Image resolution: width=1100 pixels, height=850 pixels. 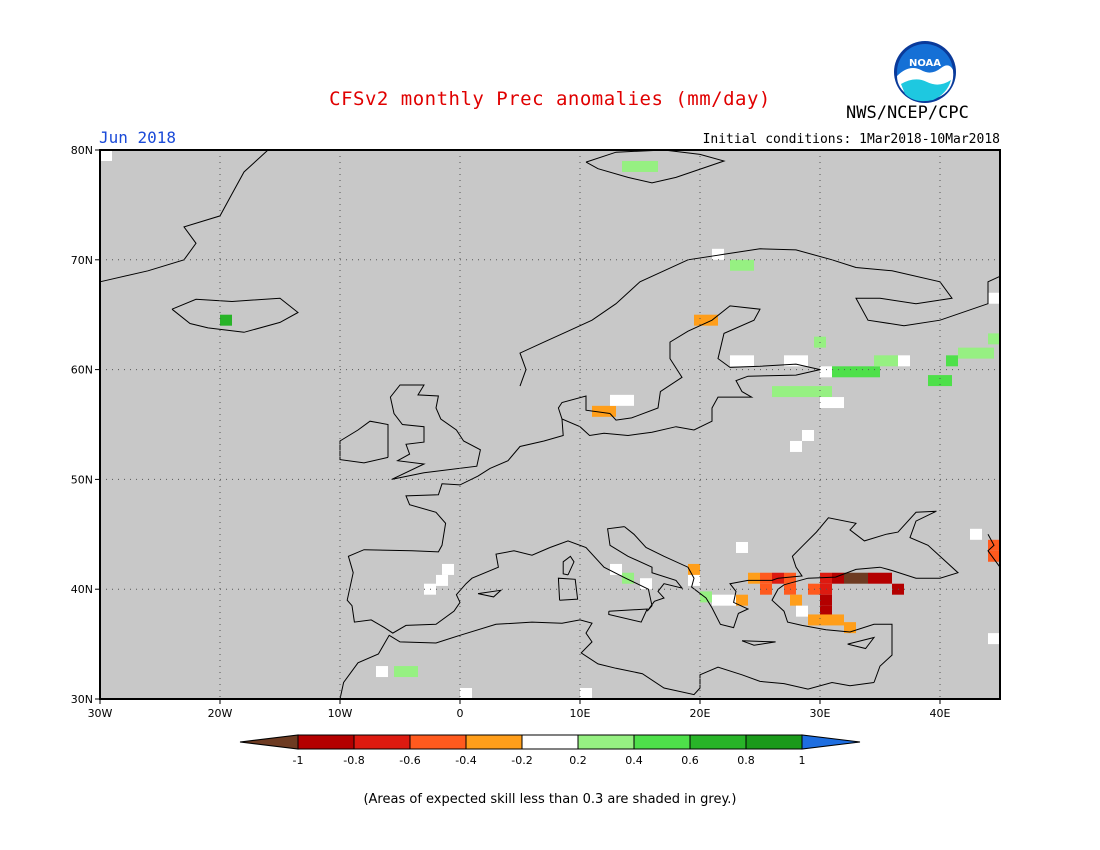 I want to click on colorbar-label: 1, so click(x=802, y=760).